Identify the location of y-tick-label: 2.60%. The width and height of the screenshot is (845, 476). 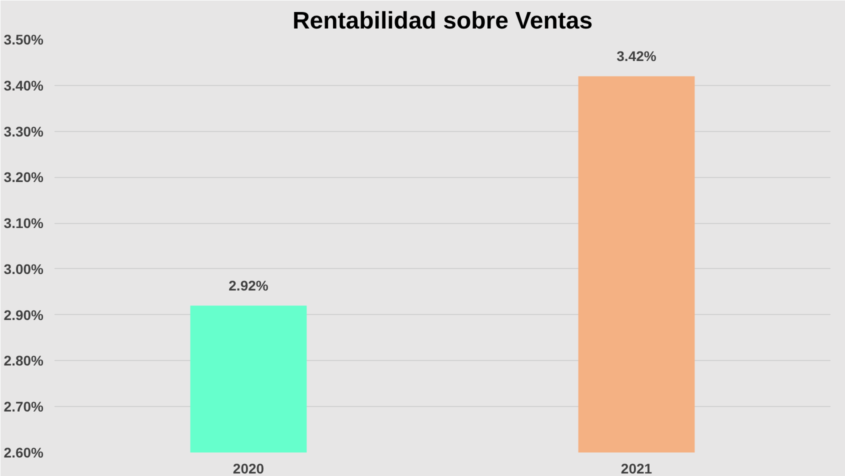
(24, 452).